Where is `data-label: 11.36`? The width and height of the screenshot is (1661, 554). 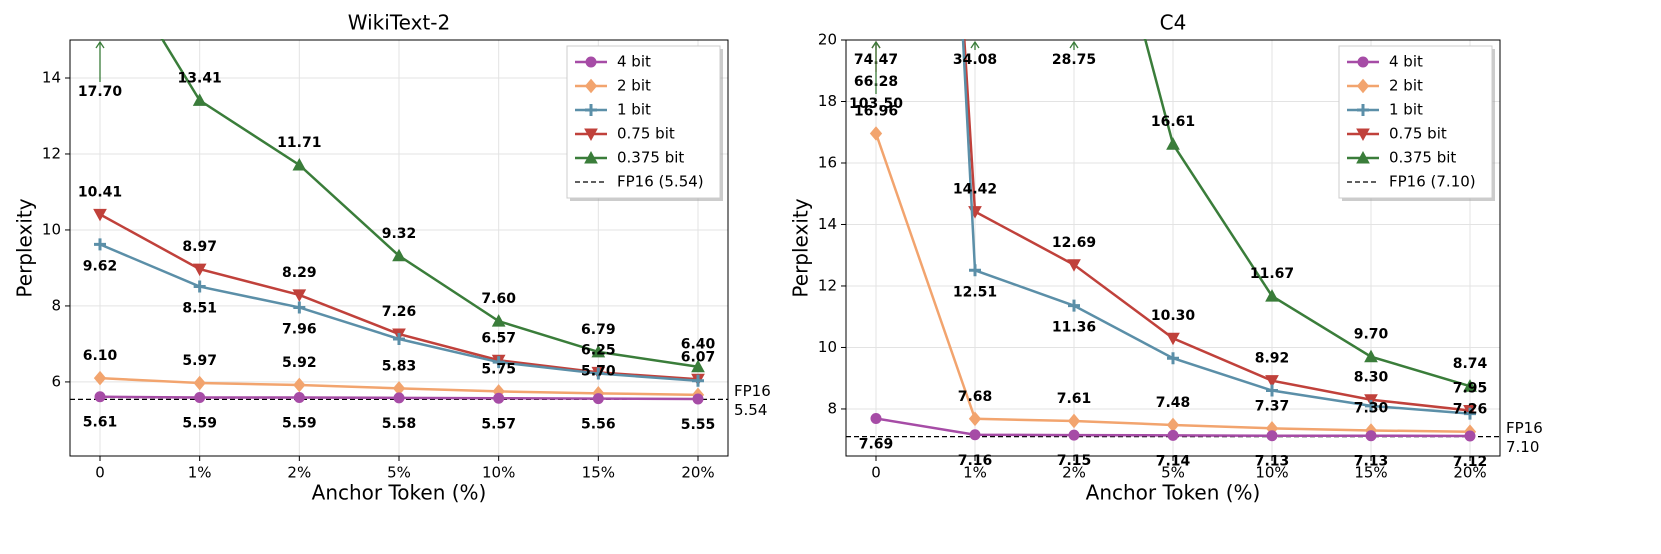 data-label: 11.36 is located at coordinates (1074, 328).